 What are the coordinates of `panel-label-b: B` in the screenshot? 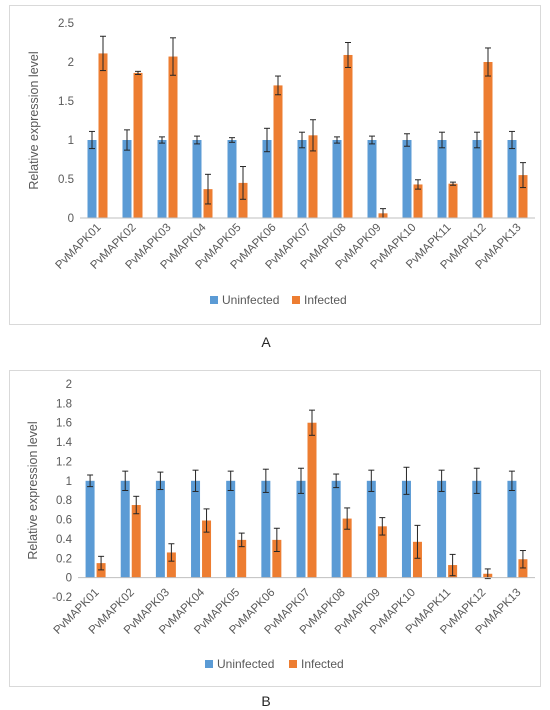 It's located at (266, 701).